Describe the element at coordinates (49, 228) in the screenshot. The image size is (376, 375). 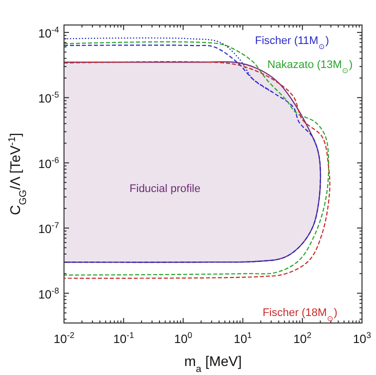
I see `y-tick-label: 10$^{-7}$` at that location.